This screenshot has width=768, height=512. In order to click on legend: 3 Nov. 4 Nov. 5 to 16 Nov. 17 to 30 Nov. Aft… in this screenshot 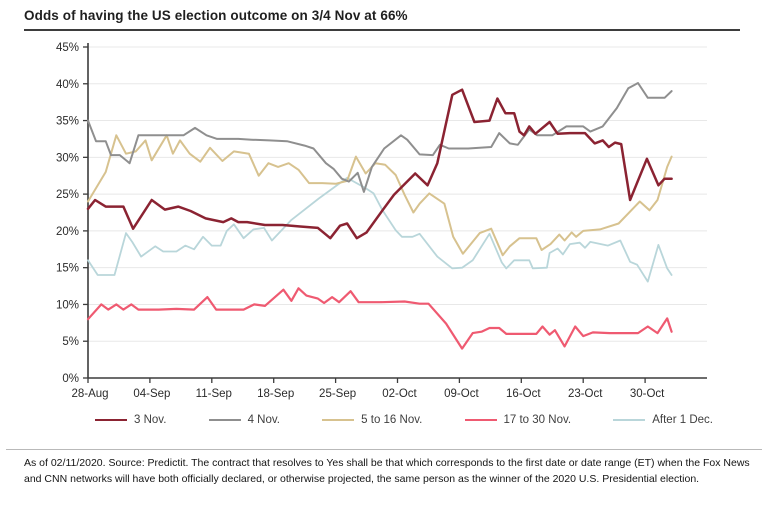, I will do `click(404, 420)`.